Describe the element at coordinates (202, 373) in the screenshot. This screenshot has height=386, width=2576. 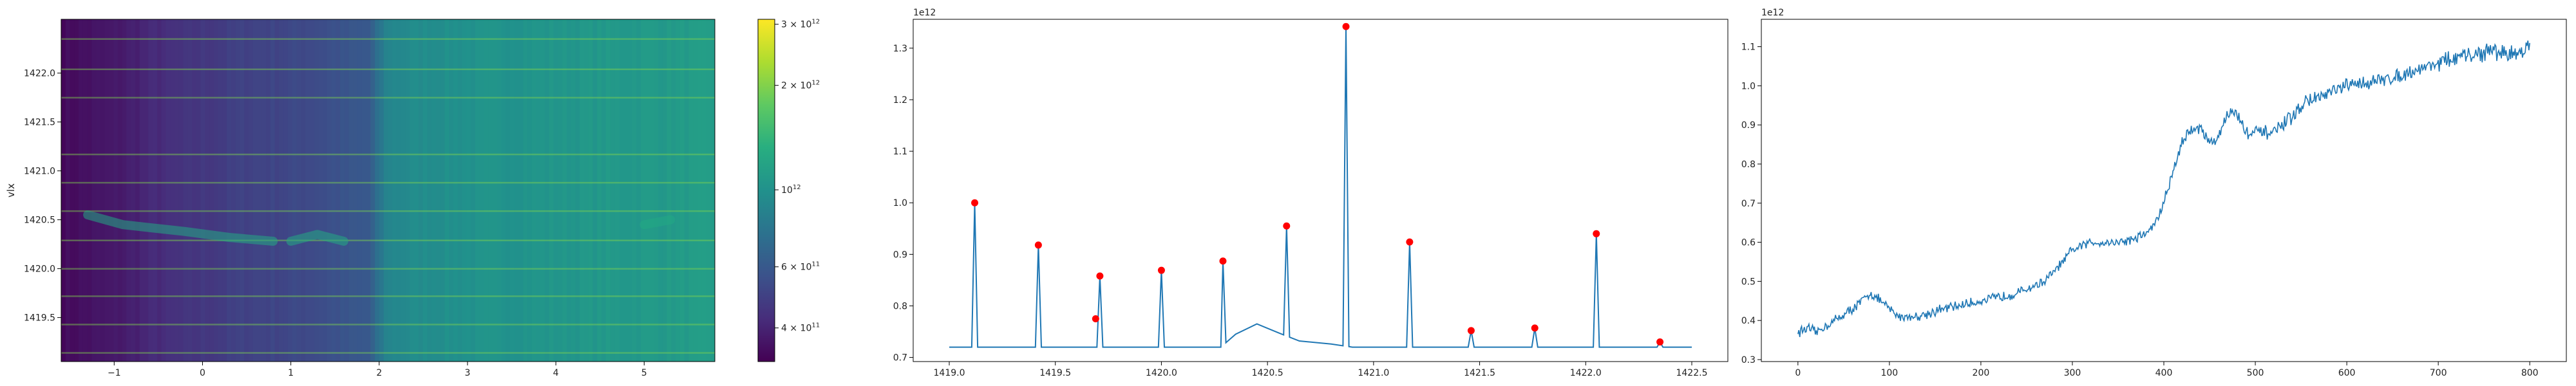
I see `heatmap-x-tick-label: 0` at that location.